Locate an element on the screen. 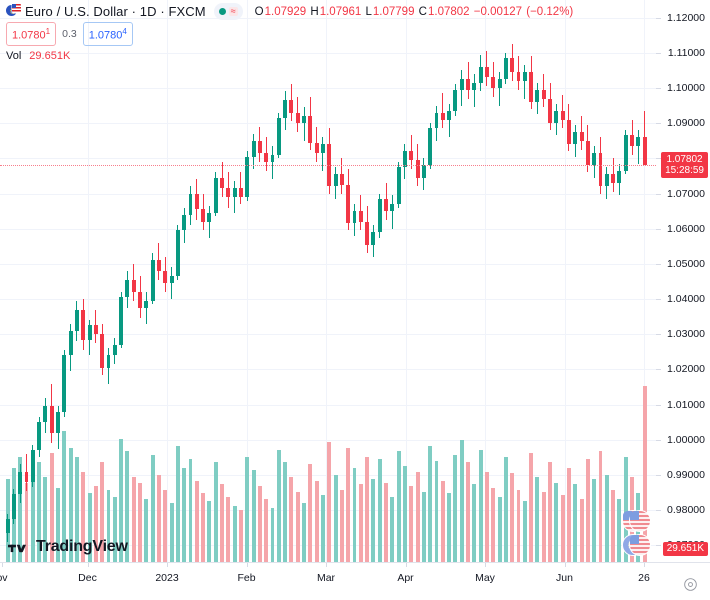 The height and width of the screenshot is (600, 710). gear-icon is located at coordinates (690, 584).